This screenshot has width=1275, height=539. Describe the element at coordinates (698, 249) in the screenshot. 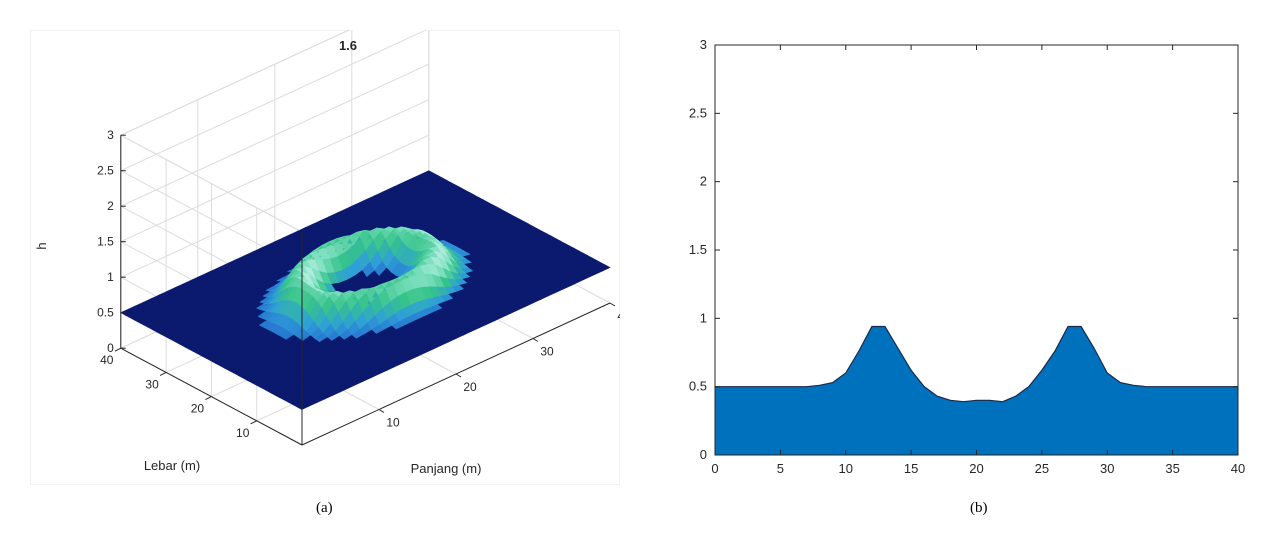

I see `y-tick-label: 1.5` at that location.